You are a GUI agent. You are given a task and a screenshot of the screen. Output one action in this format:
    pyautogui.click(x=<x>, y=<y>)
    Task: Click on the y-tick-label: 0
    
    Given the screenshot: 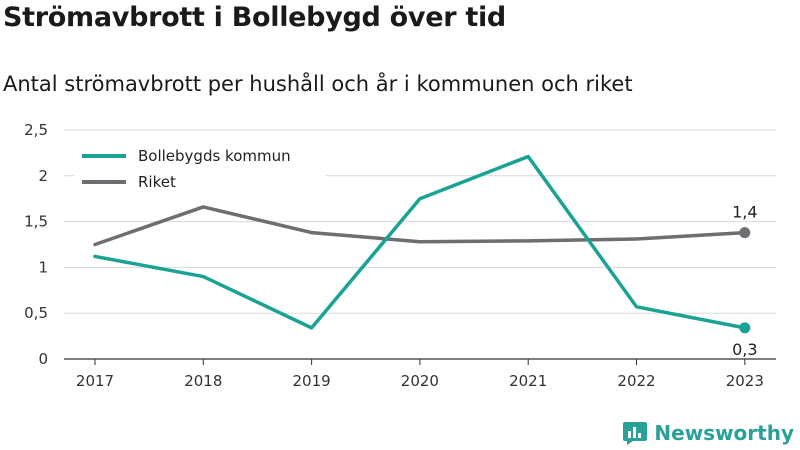 What is the action you would take?
    pyautogui.click(x=43, y=359)
    